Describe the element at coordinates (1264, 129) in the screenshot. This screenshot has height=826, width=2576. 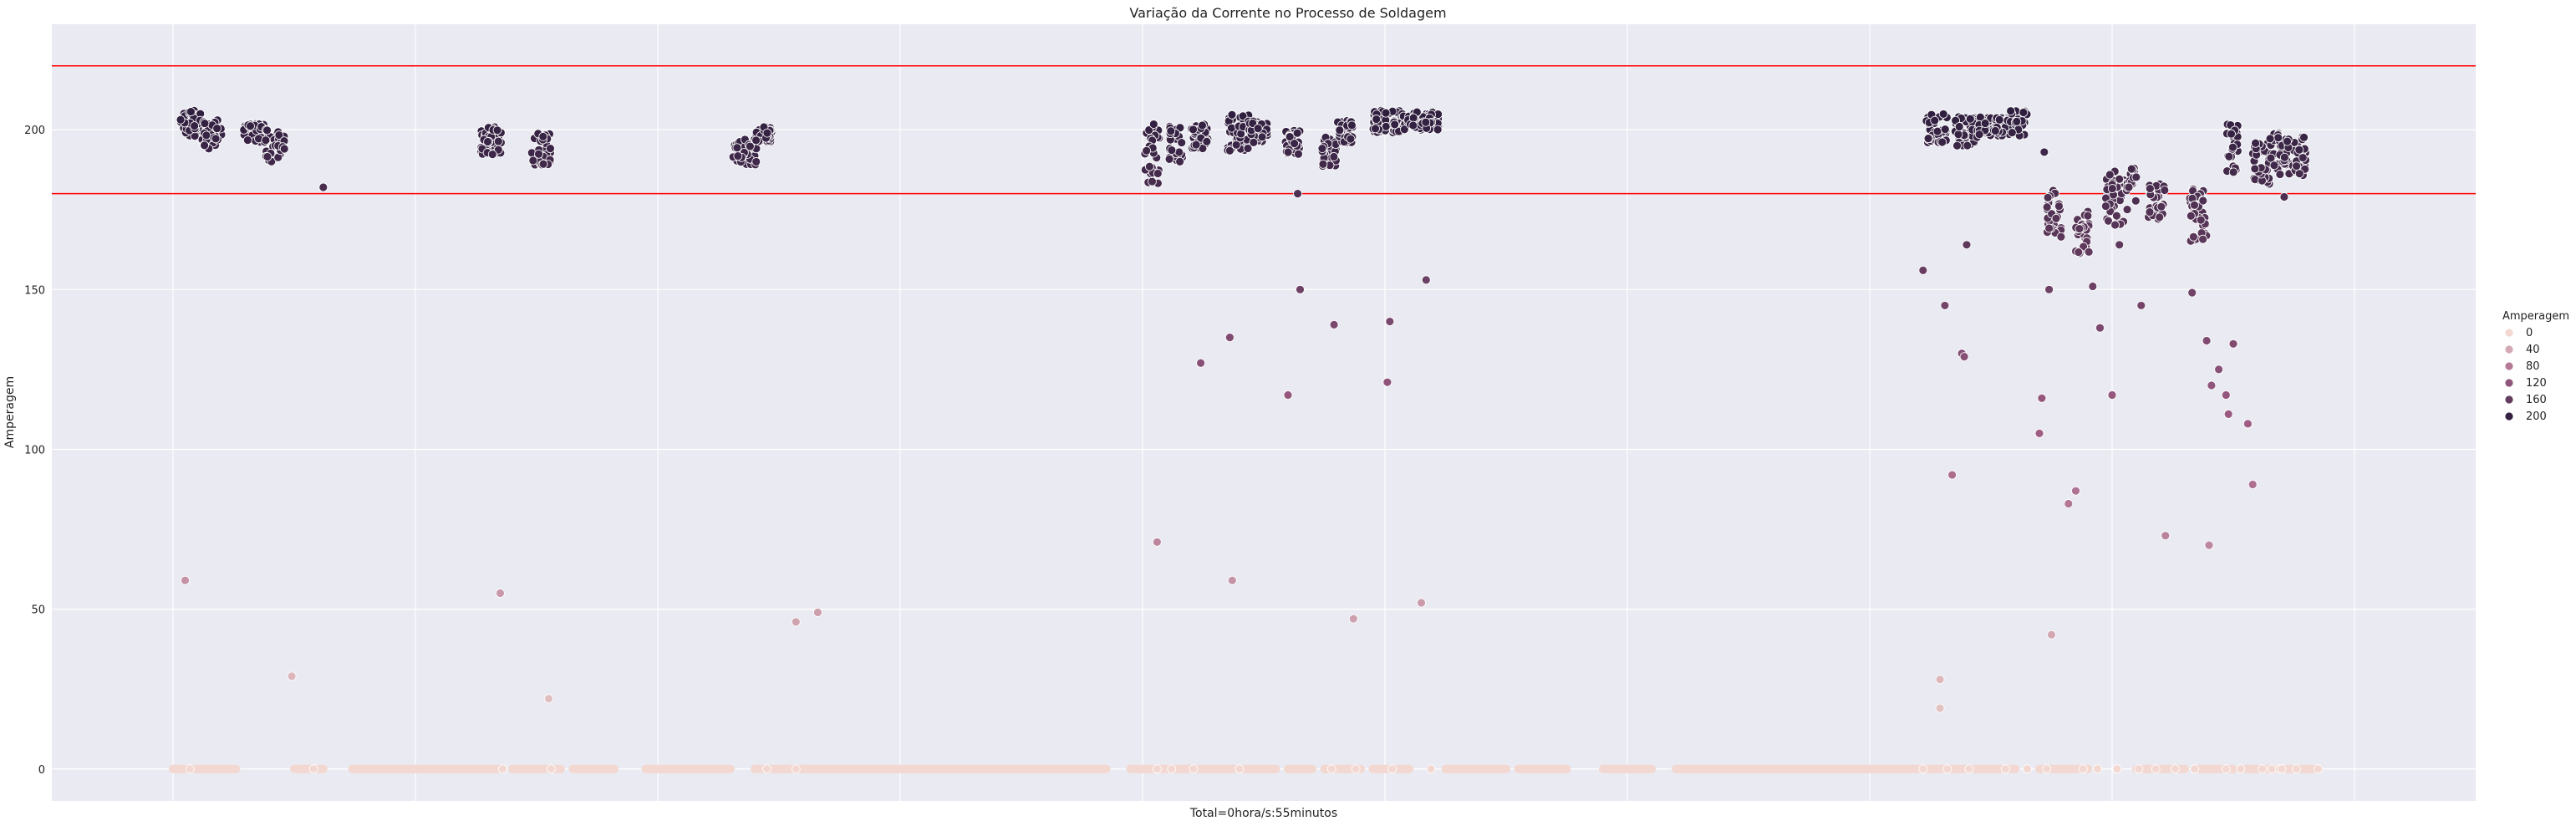
I see `reference-lines` at that location.